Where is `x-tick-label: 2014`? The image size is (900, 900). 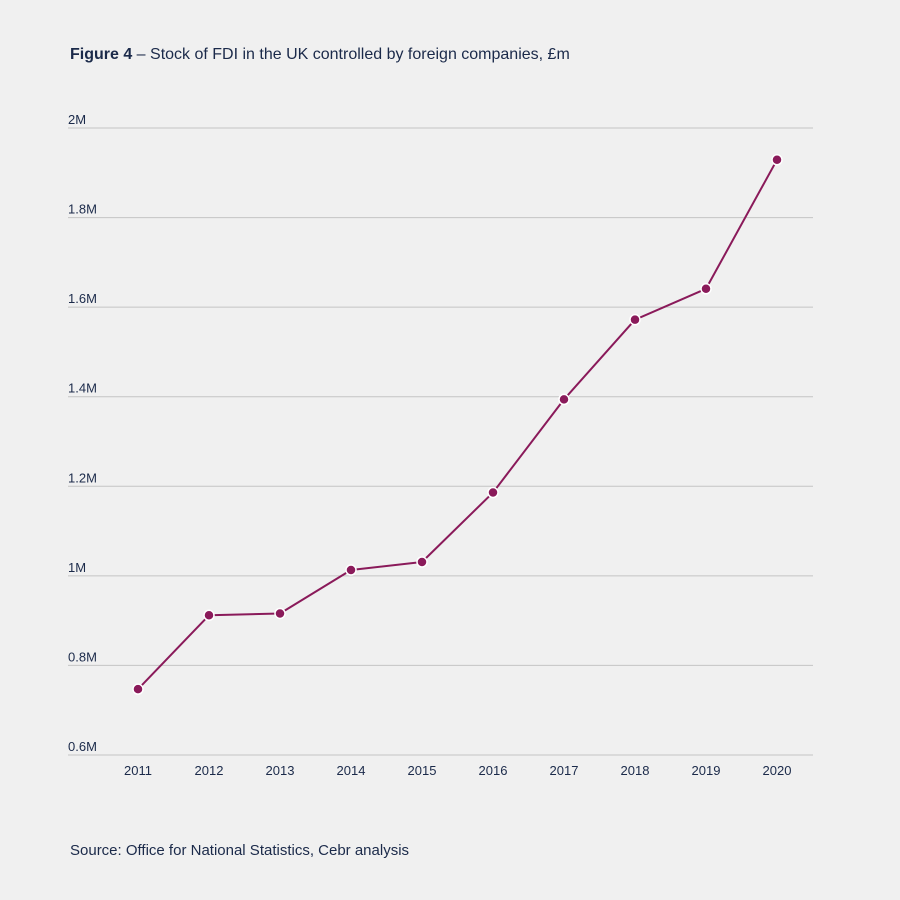
x-tick-label: 2014 is located at coordinates (351, 770).